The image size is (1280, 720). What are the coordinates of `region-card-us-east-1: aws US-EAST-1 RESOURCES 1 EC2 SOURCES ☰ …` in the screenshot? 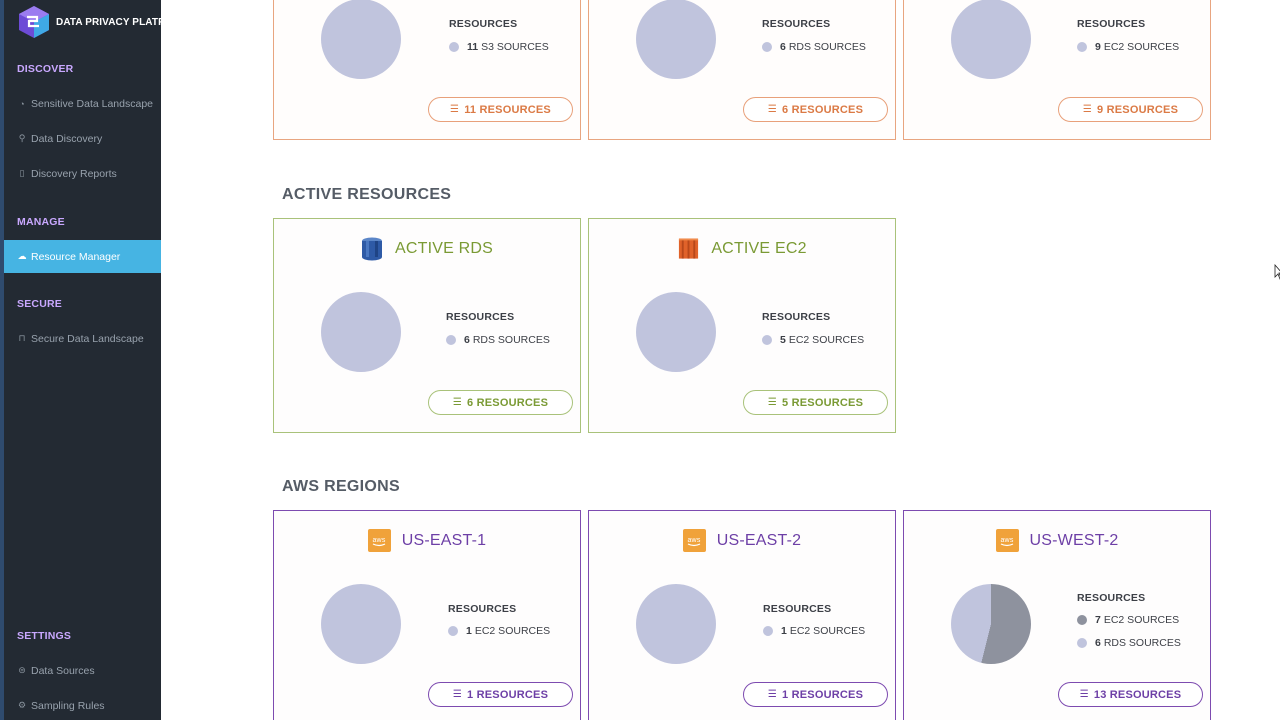 It's located at (427, 615).